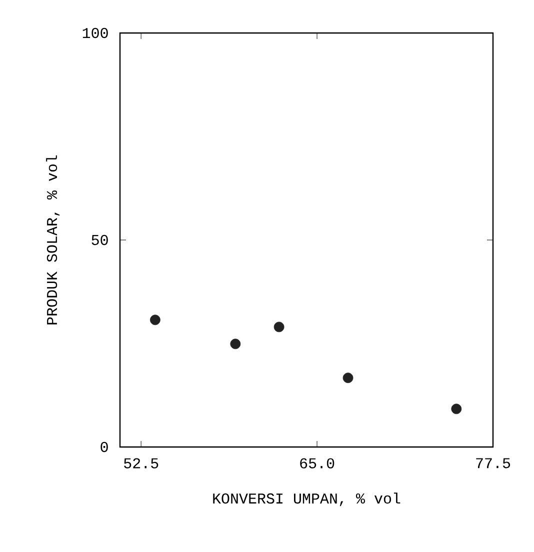 This screenshot has width=534, height=552. Describe the element at coordinates (306, 499) in the screenshot. I see `x-axis-title: KONVERSI UMPAN, % vol` at that location.